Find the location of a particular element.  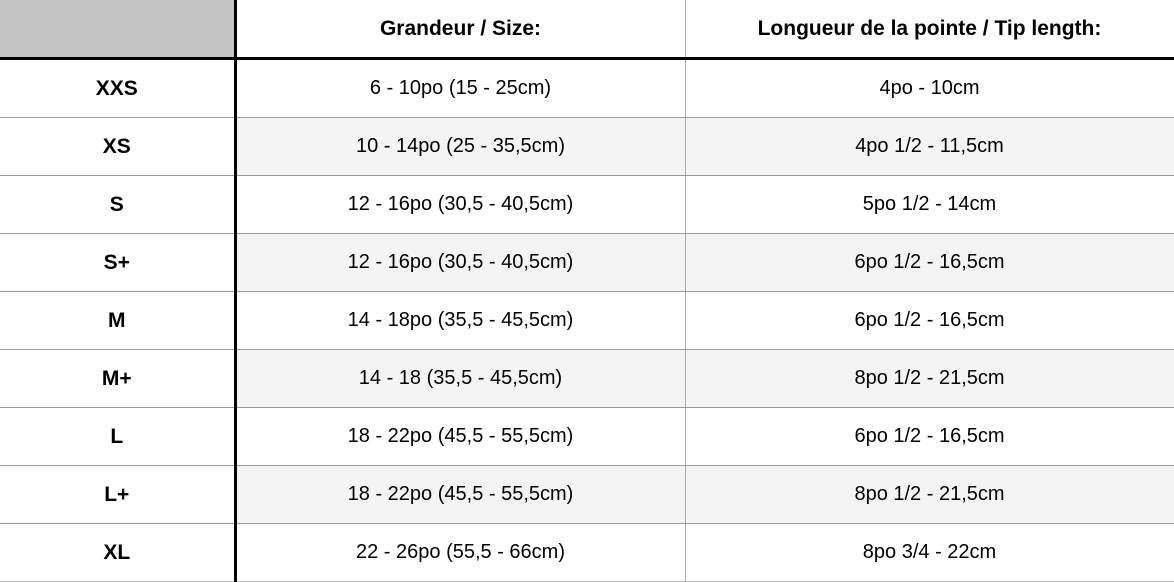

cell-tip-length: 4po 1/2 - 11,5cm is located at coordinates (929, 146).